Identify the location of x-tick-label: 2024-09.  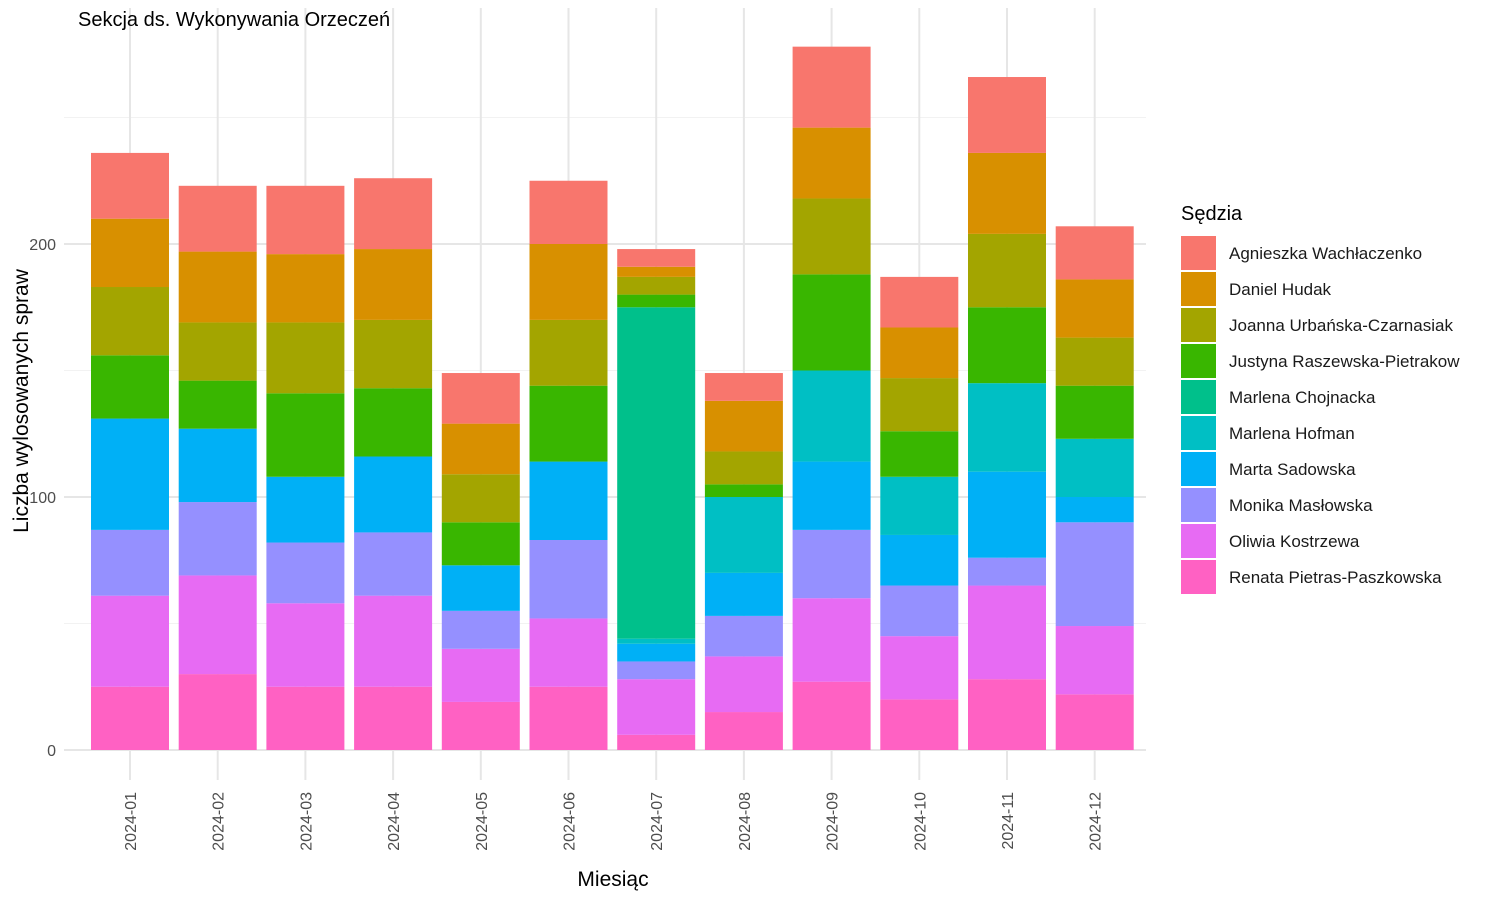
(833, 821).